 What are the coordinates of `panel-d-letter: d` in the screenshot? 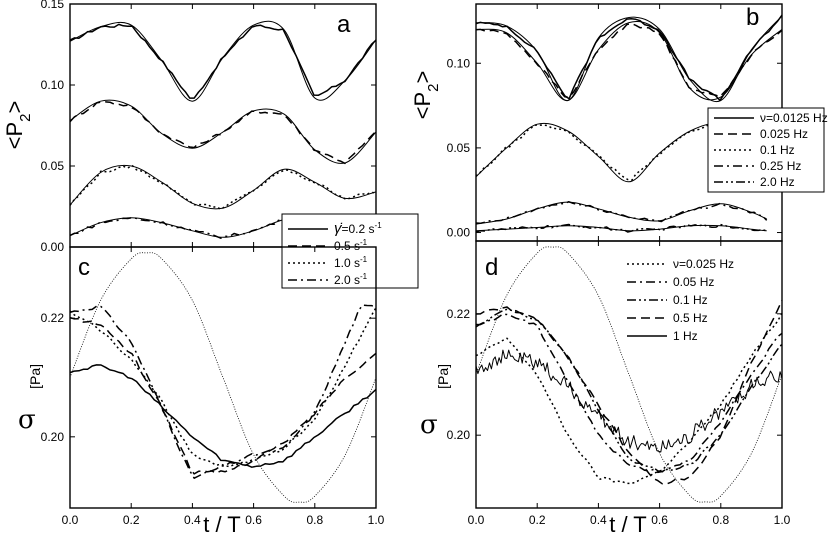 It's located at (491, 267).